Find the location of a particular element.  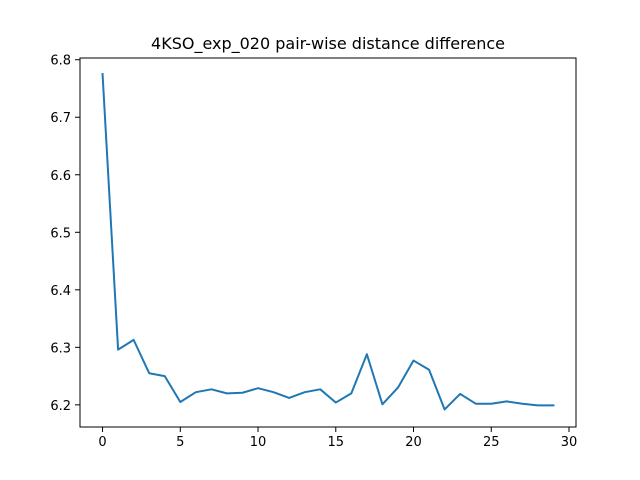

x-tick-label: 5 is located at coordinates (180, 442).